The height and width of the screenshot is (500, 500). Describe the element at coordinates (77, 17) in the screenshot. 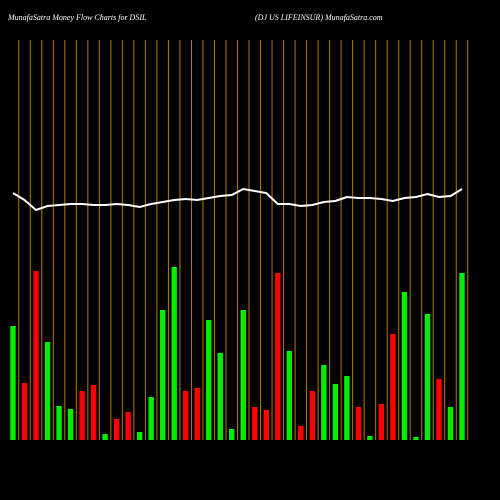

I see `chart-title: MunafaSatra Money Flow Charts for DSIL` at that location.